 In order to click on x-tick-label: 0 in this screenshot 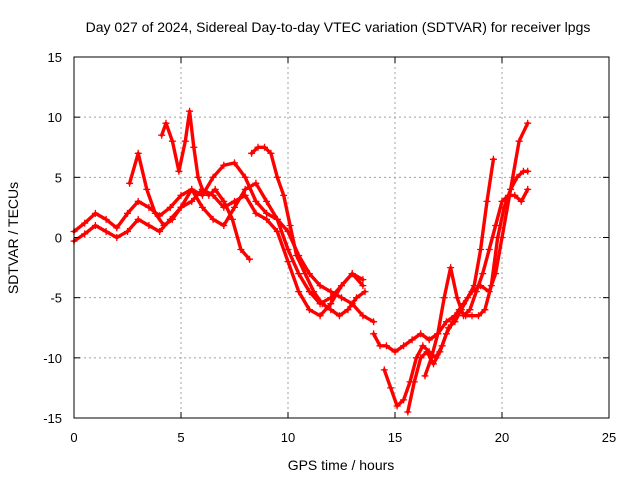, I will do `click(73, 437)`.